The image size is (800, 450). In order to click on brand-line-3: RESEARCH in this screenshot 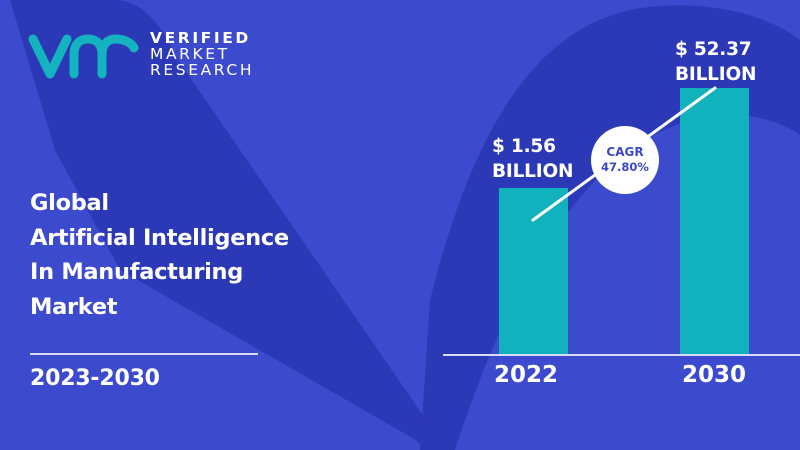, I will do `click(202, 70)`.